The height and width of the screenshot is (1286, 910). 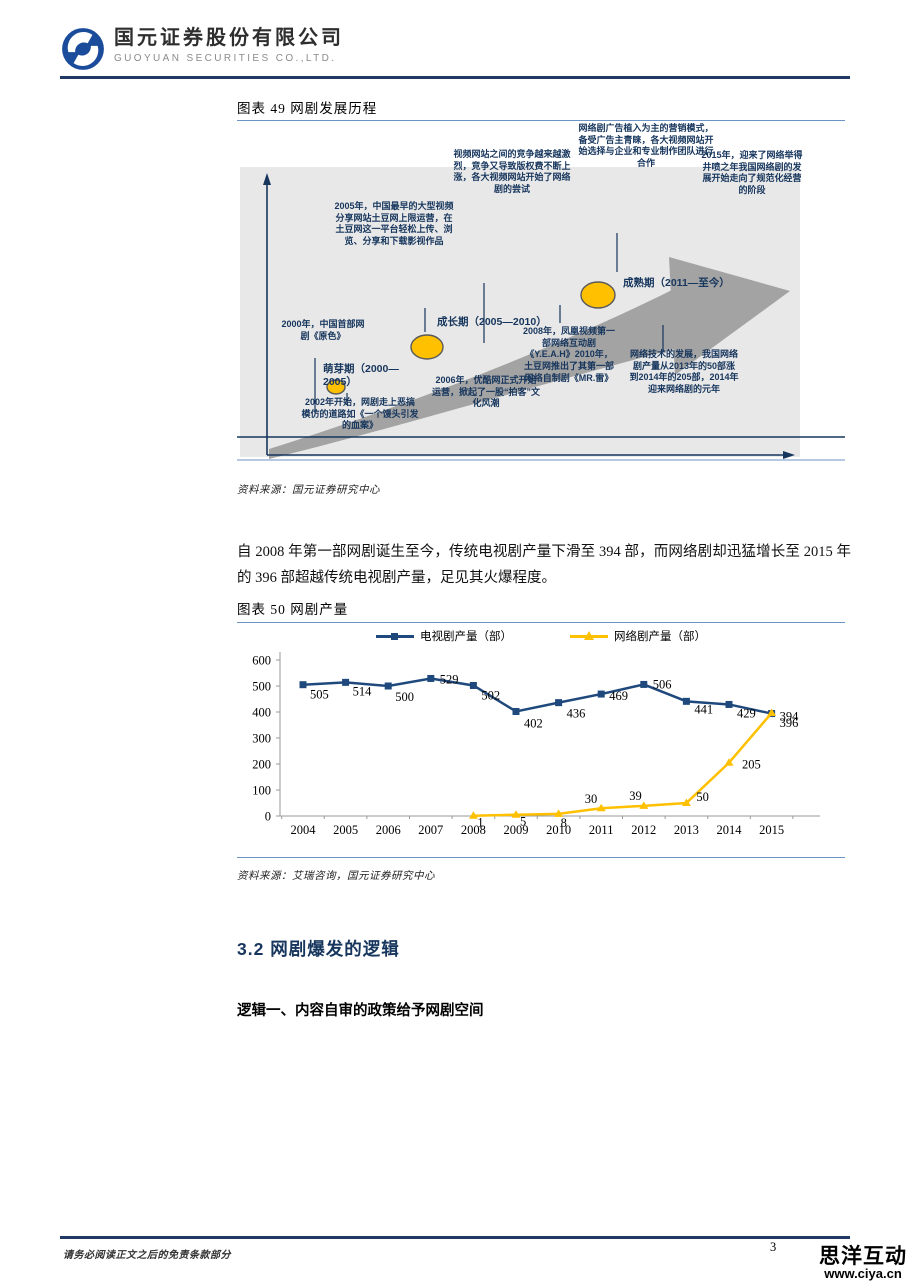 I want to click on tv-series-marker-icon, so click(x=395, y=636).